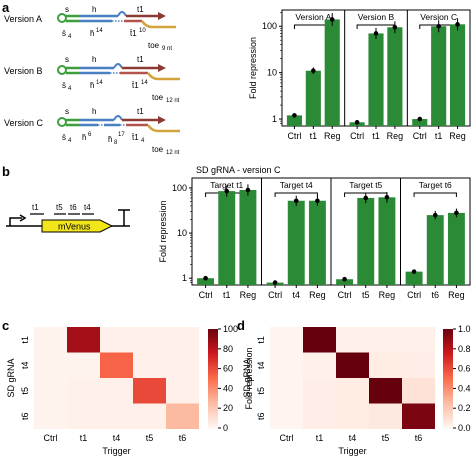 The width and height of the screenshot is (474, 460). What do you see at coordinates (140, 111) in the screenshot?
I see `segment-label-t1: t1` at bounding box center [140, 111].